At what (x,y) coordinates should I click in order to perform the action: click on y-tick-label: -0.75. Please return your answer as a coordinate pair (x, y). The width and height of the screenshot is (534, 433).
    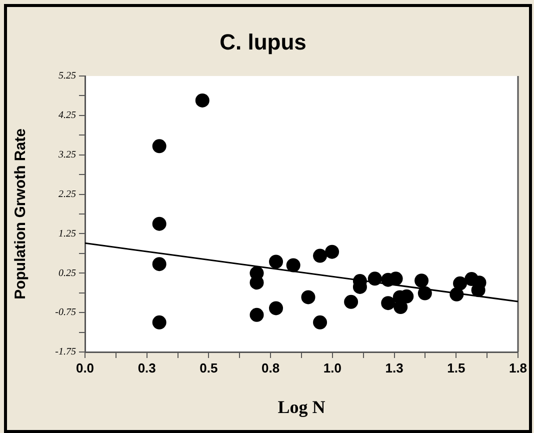
    Looking at the image, I should click on (65, 312).